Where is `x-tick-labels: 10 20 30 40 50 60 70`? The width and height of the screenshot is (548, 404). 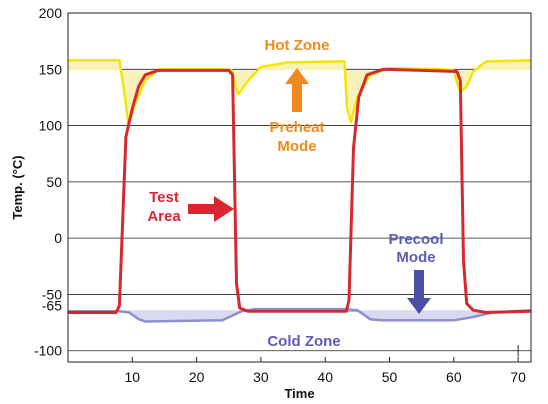 x-tick-labels: 10 20 30 40 50 60 70 is located at coordinates (325, 365).